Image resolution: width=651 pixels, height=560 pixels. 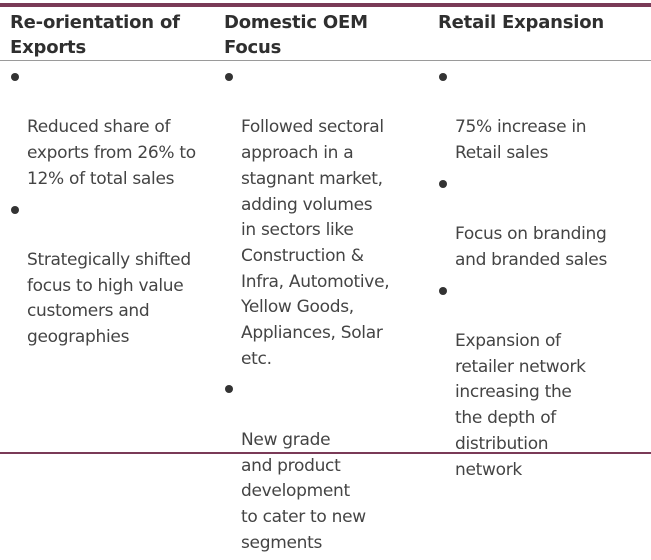 I want to click on list-item-text: 75% increase in Retail sales, so click(x=521, y=140).